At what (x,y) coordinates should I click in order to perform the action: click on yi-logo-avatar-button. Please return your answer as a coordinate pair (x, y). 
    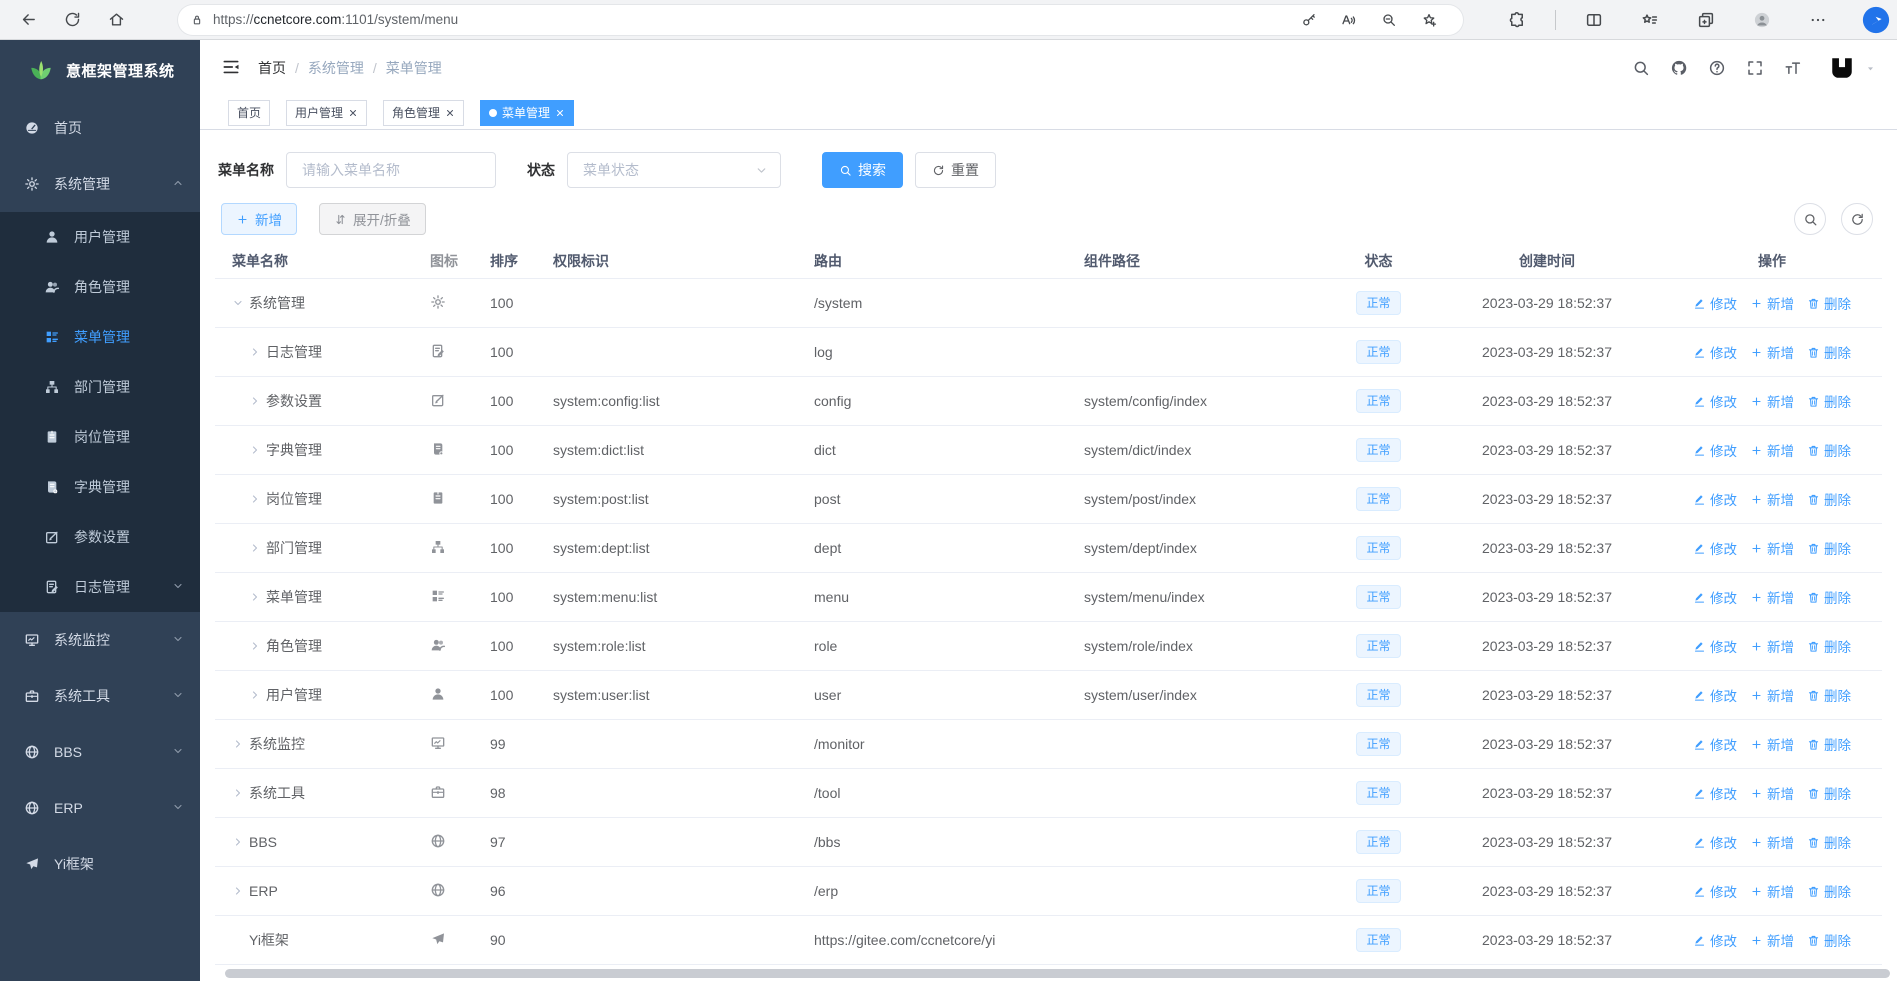
    Looking at the image, I should click on (1842, 68).